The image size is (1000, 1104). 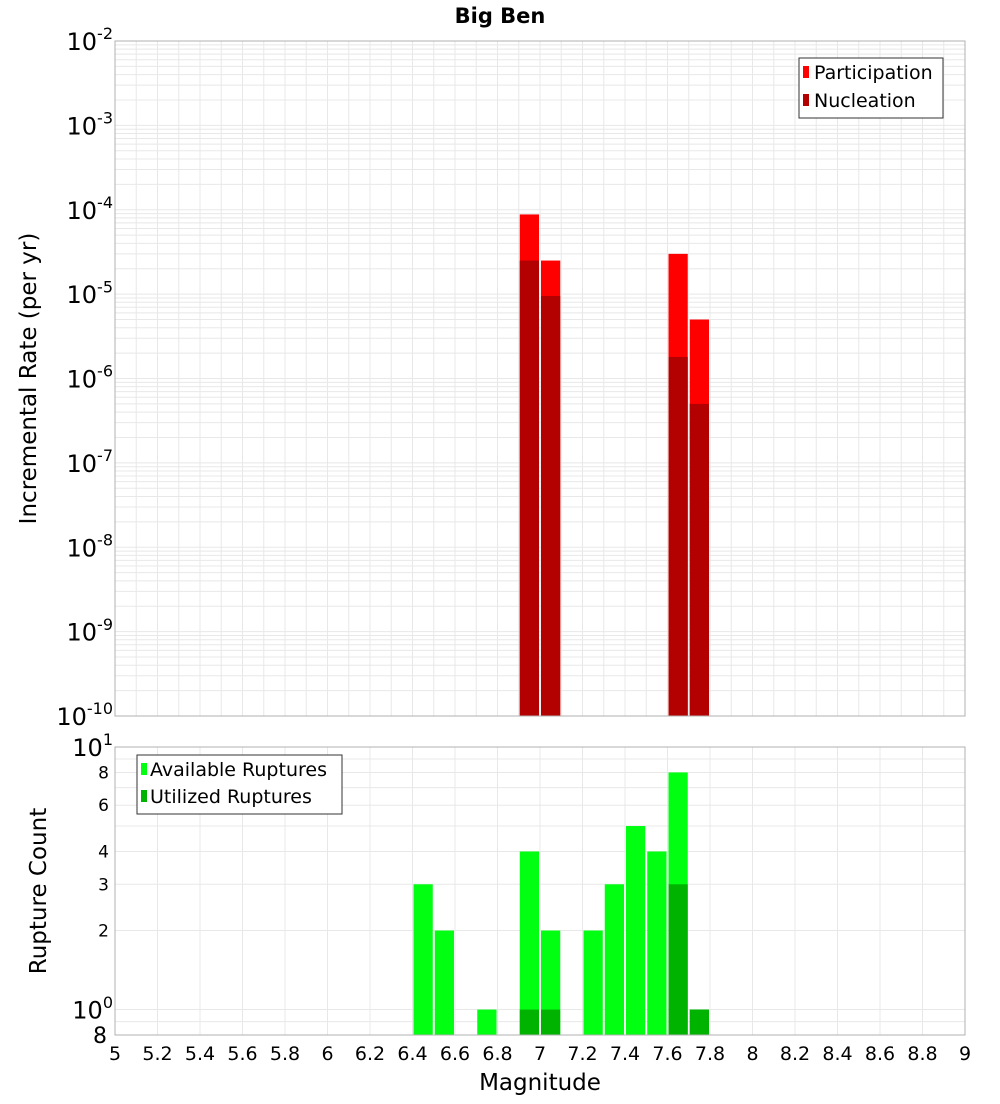 What do you see at coordinates (90, 378) in the screenshot?
I see `rate-ytick-label: 10⁻⁶` at bounding box center [90, 378].